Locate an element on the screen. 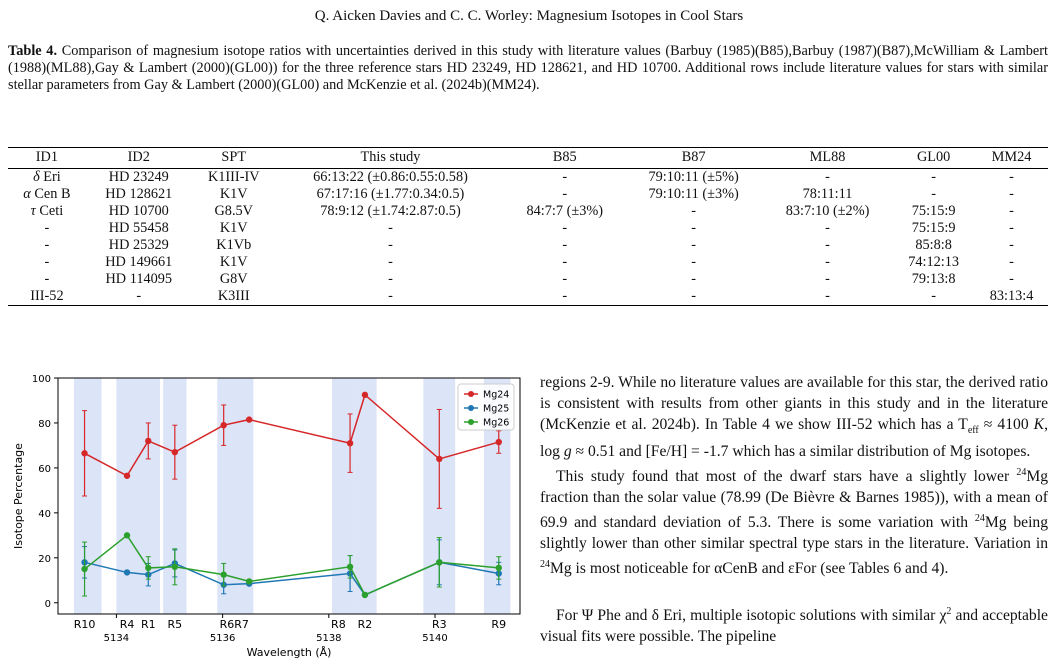  region-label: R2 is located at coordinates (365, 624).